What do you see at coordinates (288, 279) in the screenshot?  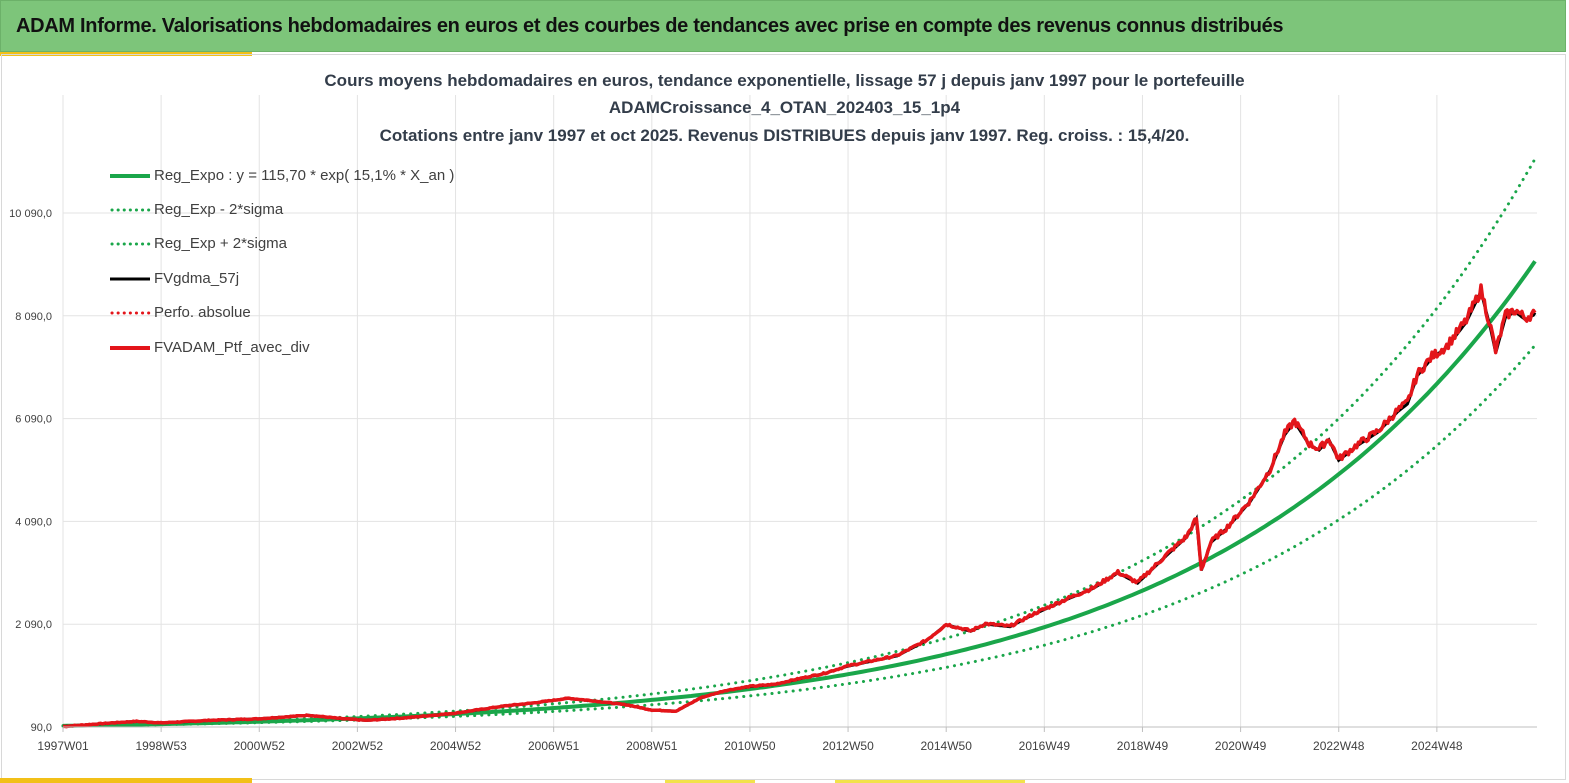 I see `legend-item-fvgdma: FVgdma_57j` at bounding box center [288, 279].